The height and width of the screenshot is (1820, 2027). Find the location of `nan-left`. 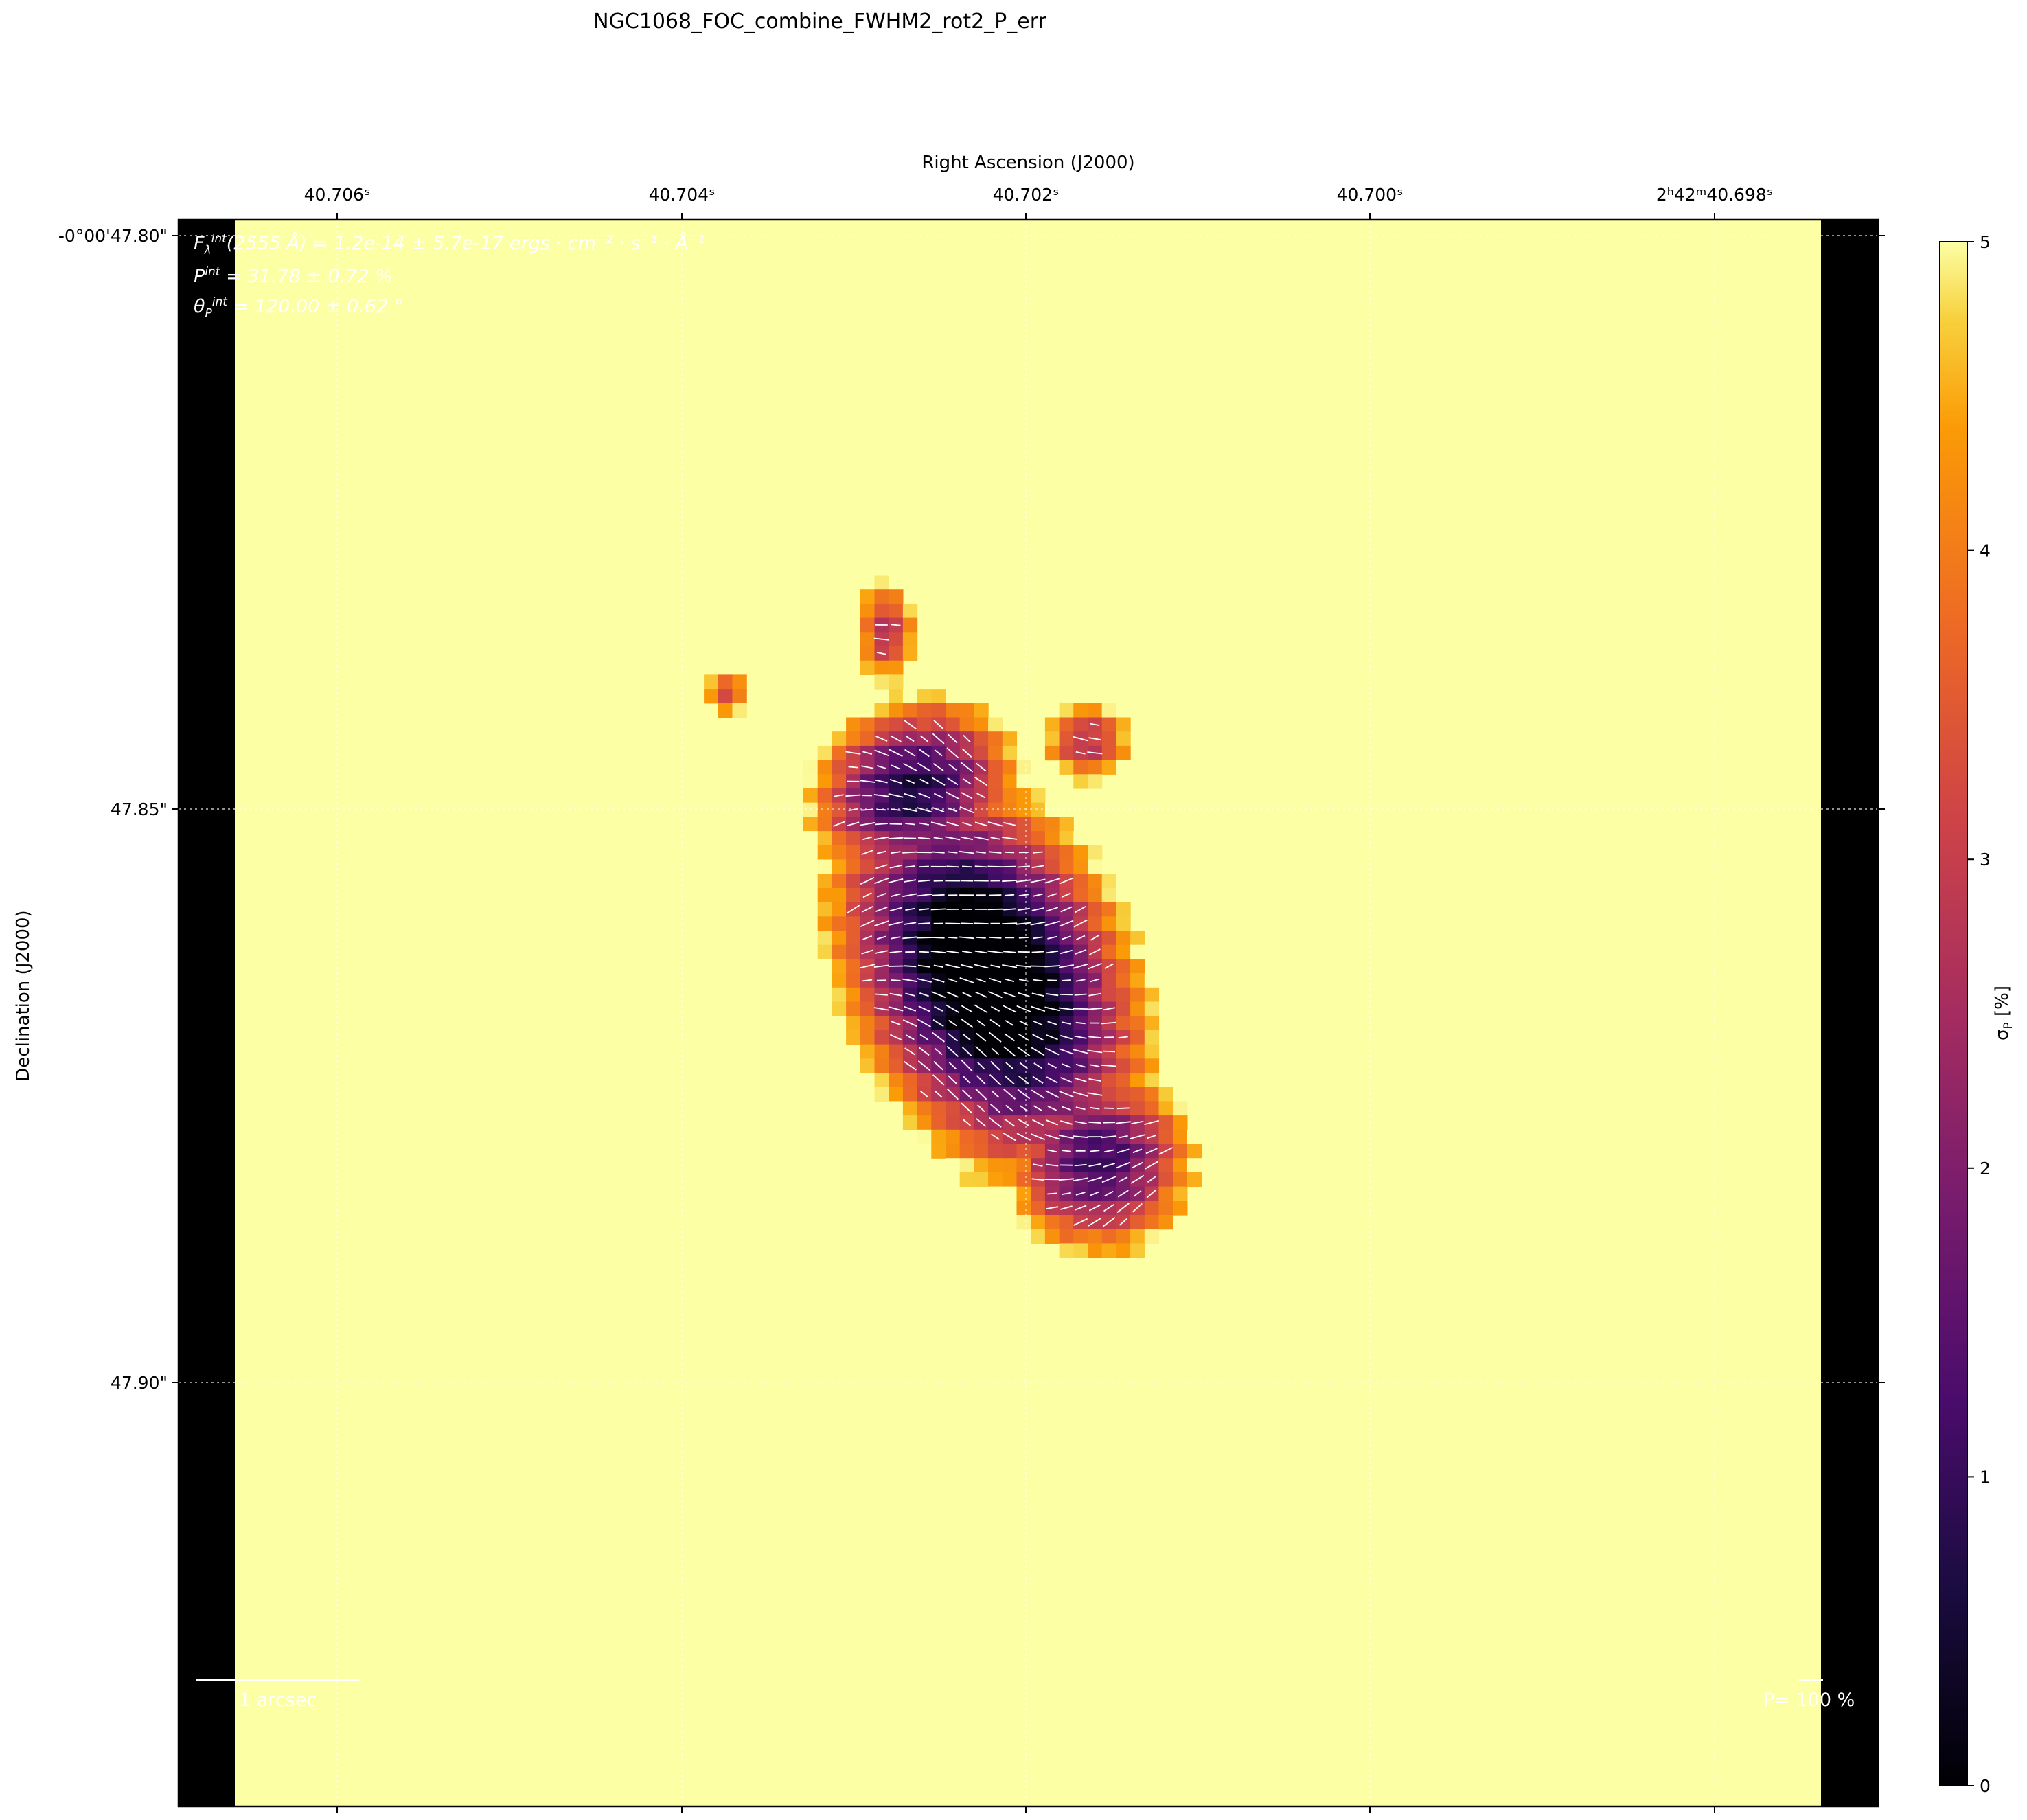

nan-left is located at coordinates (207, 1013).